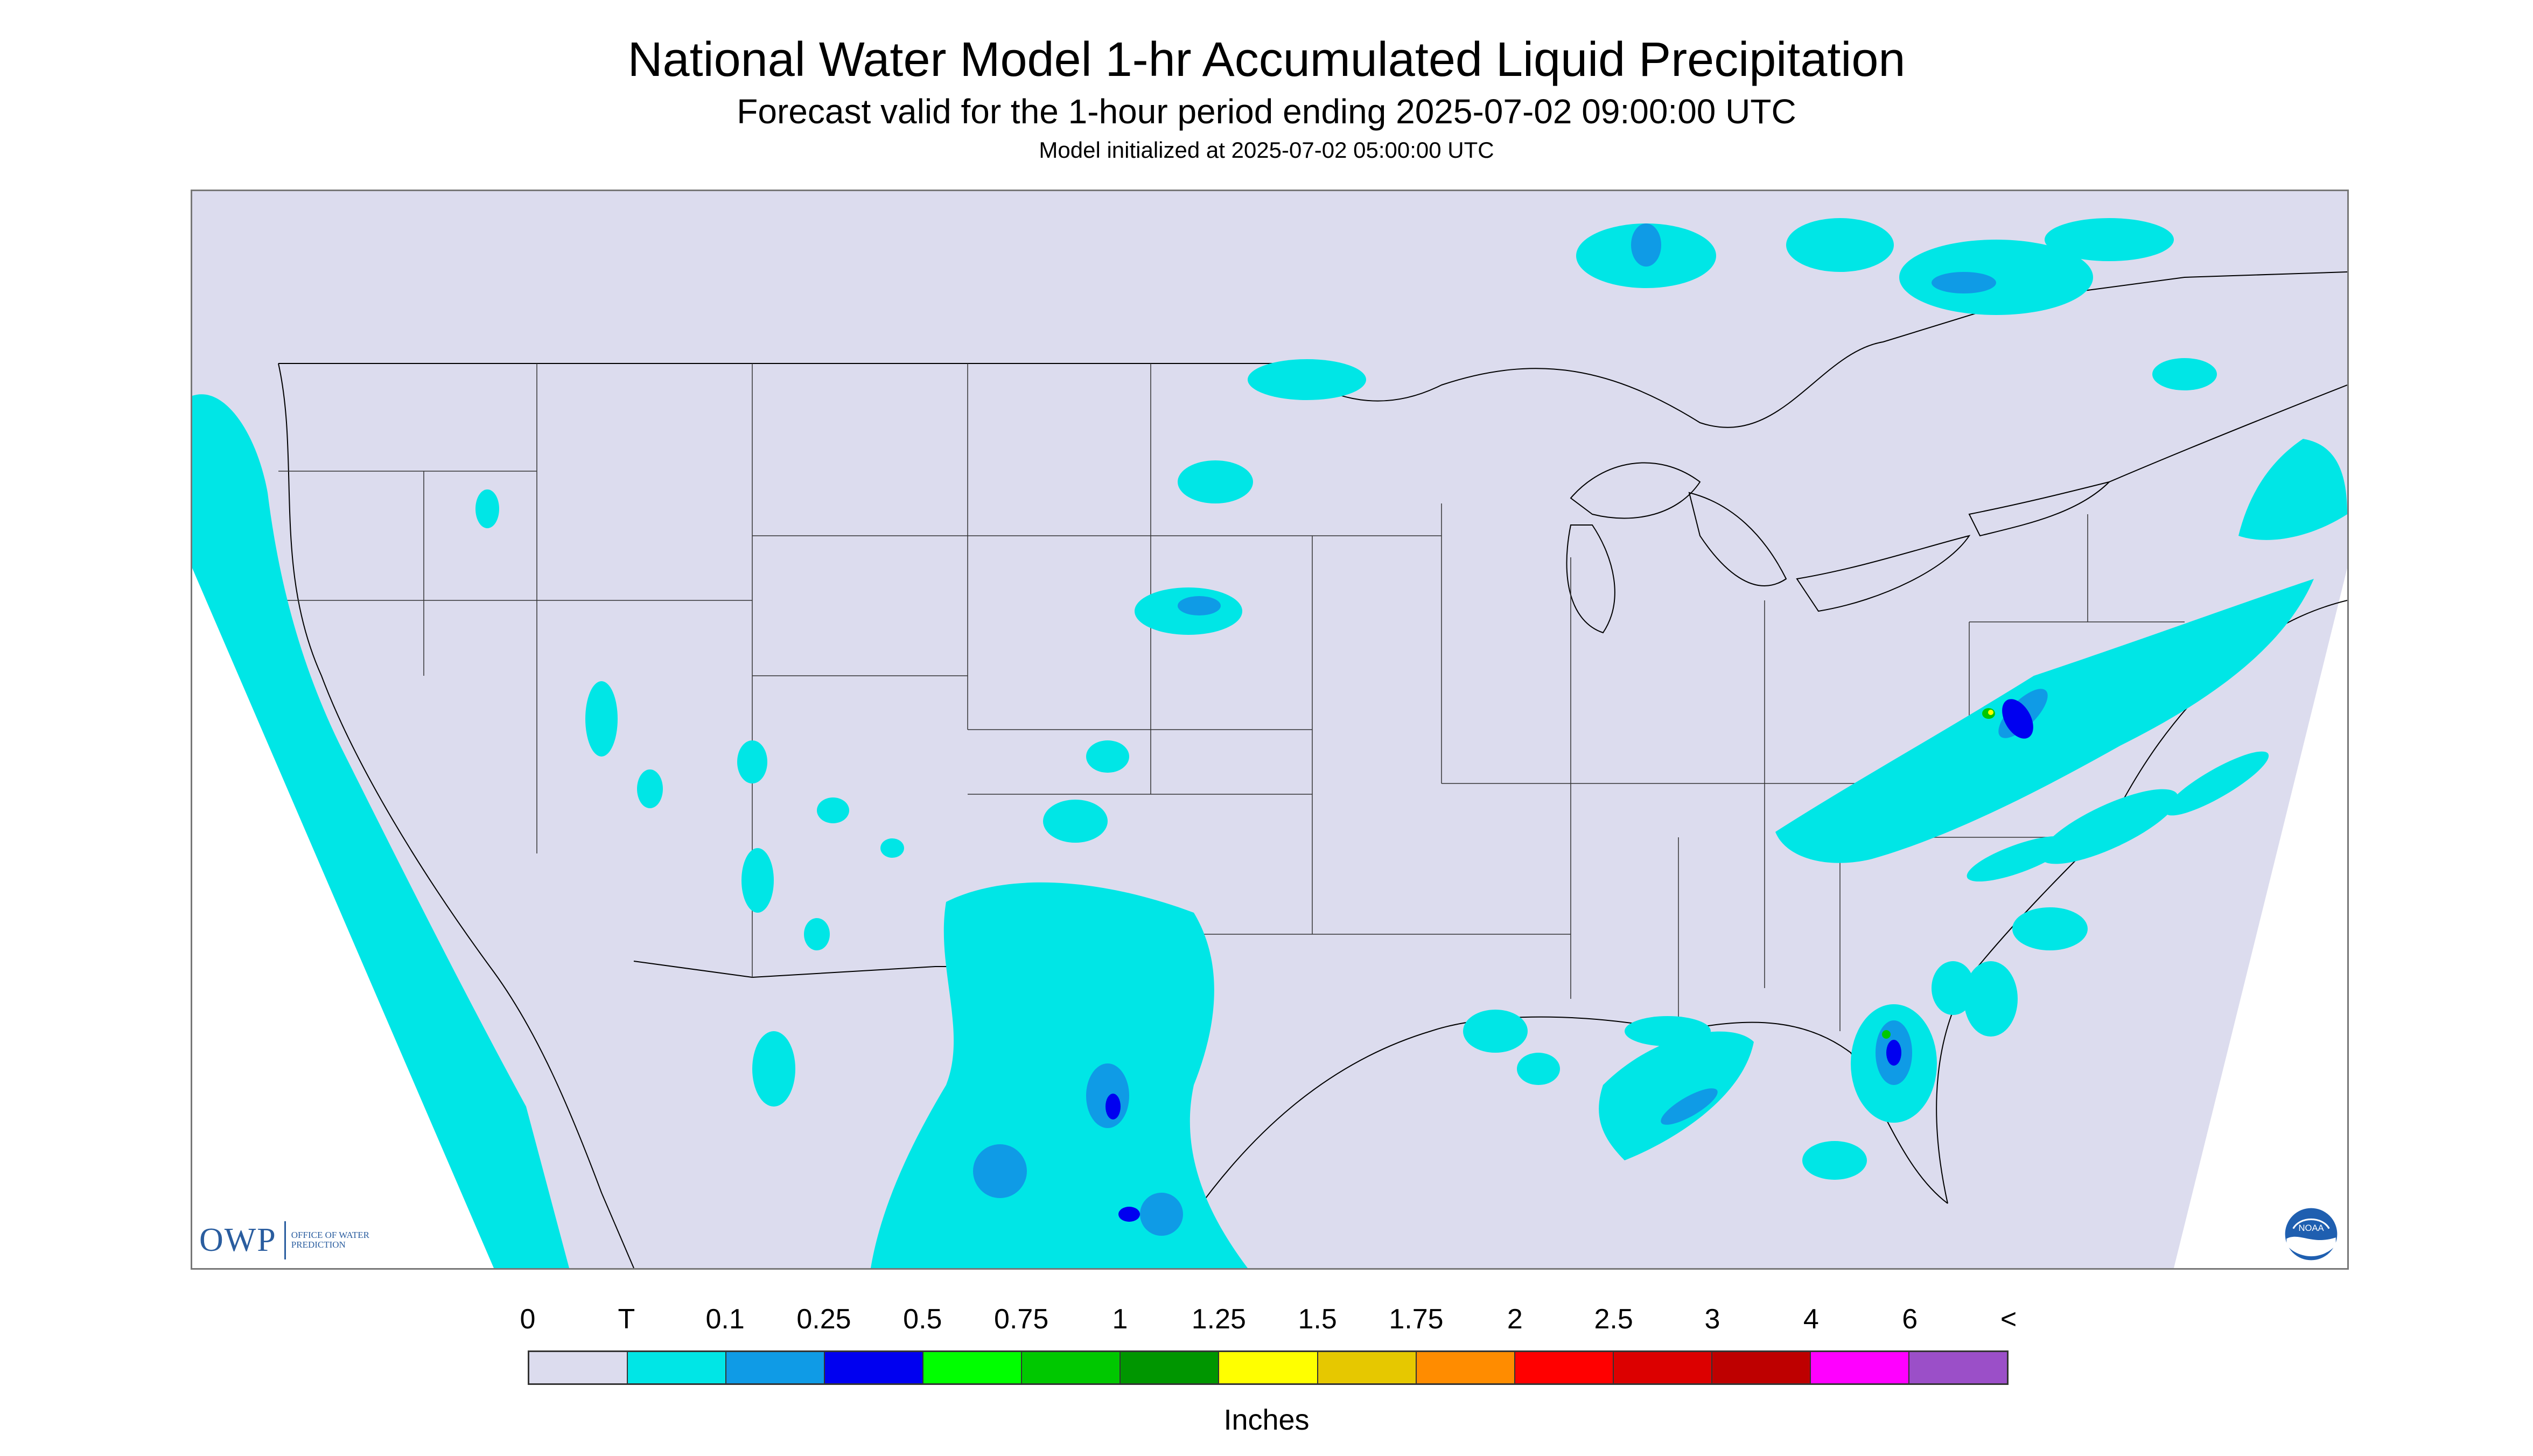 This screenshot has height=1456, width=2533. Describe the element at coordinates (1910, 1319) in the screenshot. I see `legend-label: 6` at that location.